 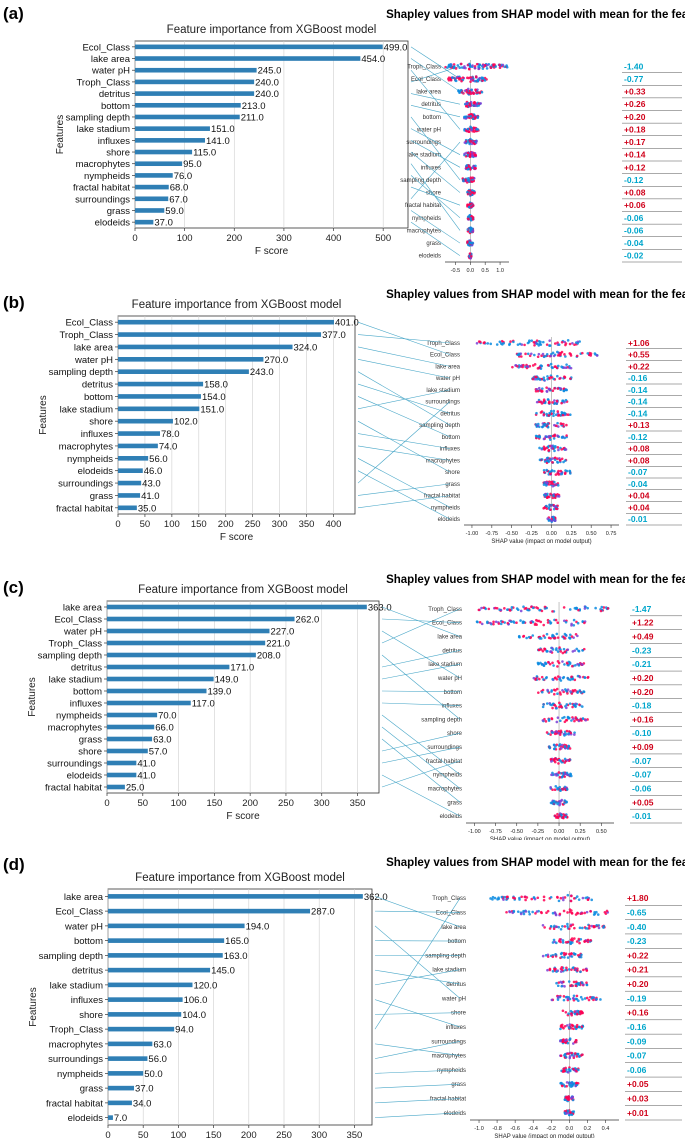 I want to click on shap-x-tick-label: -0.6, so click(x=514, y=1129).